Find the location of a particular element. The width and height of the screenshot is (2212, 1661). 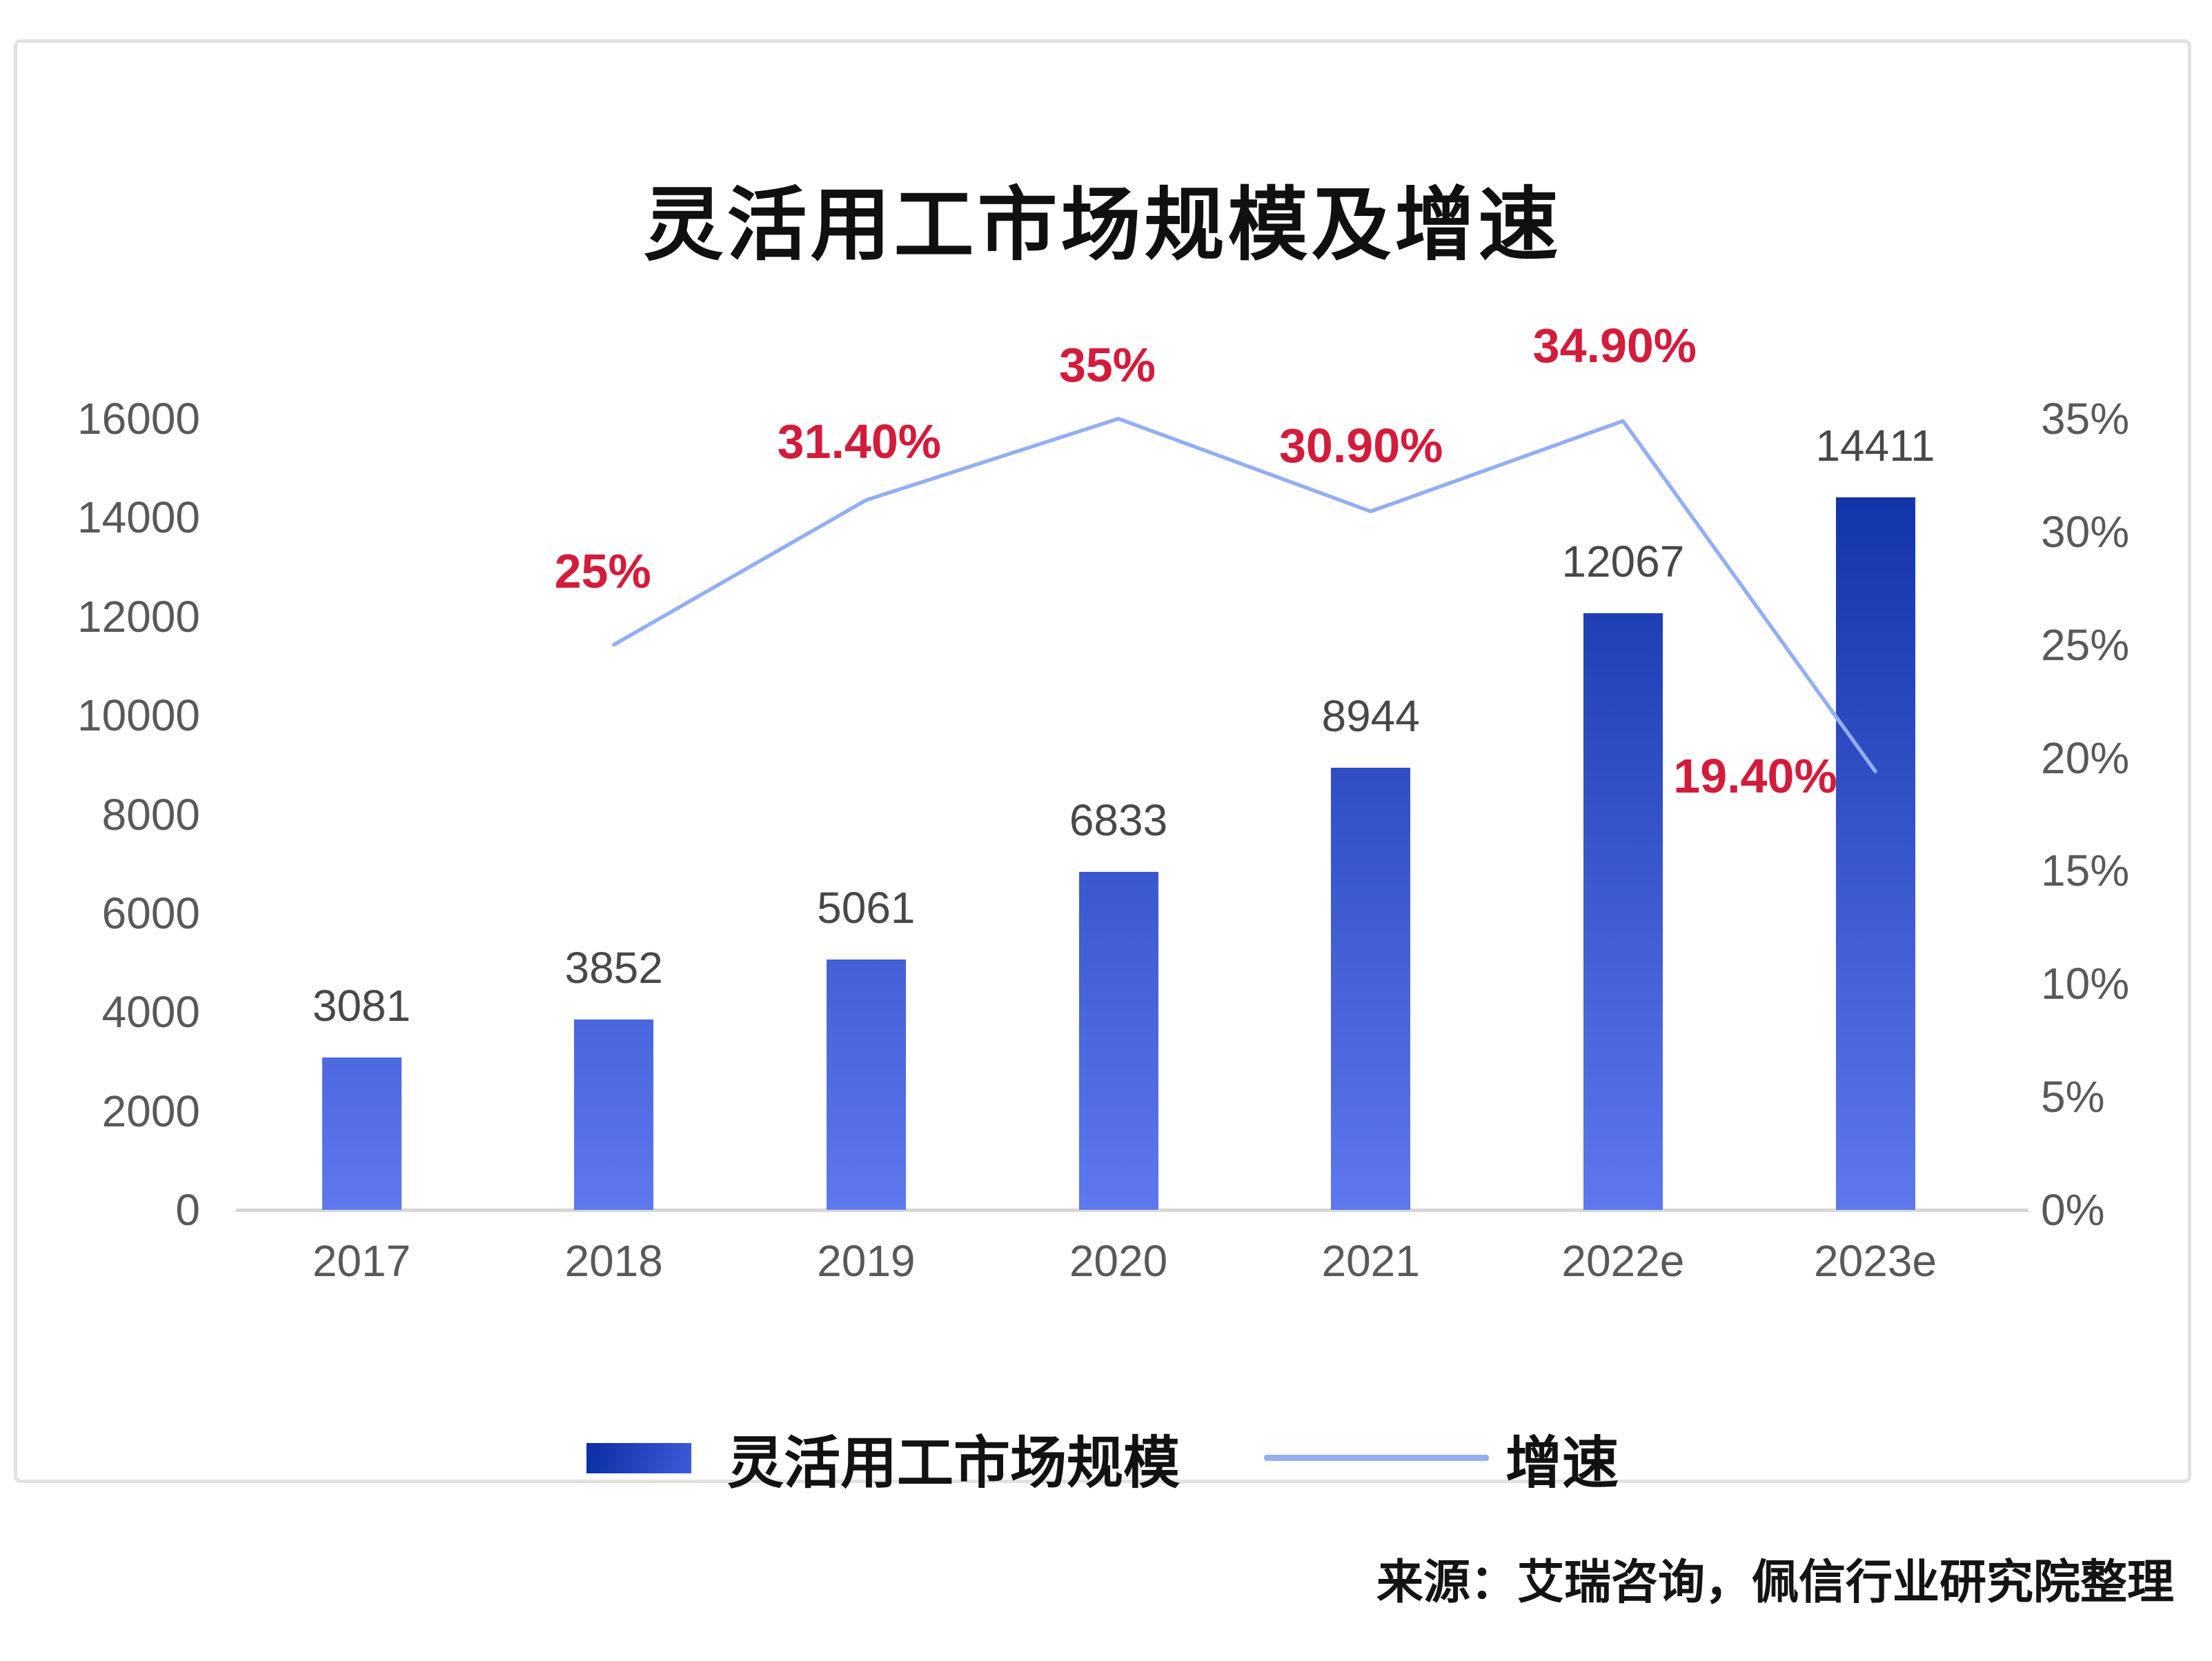

x-tick-label: 2018 is located at coordinates (613, 1261).